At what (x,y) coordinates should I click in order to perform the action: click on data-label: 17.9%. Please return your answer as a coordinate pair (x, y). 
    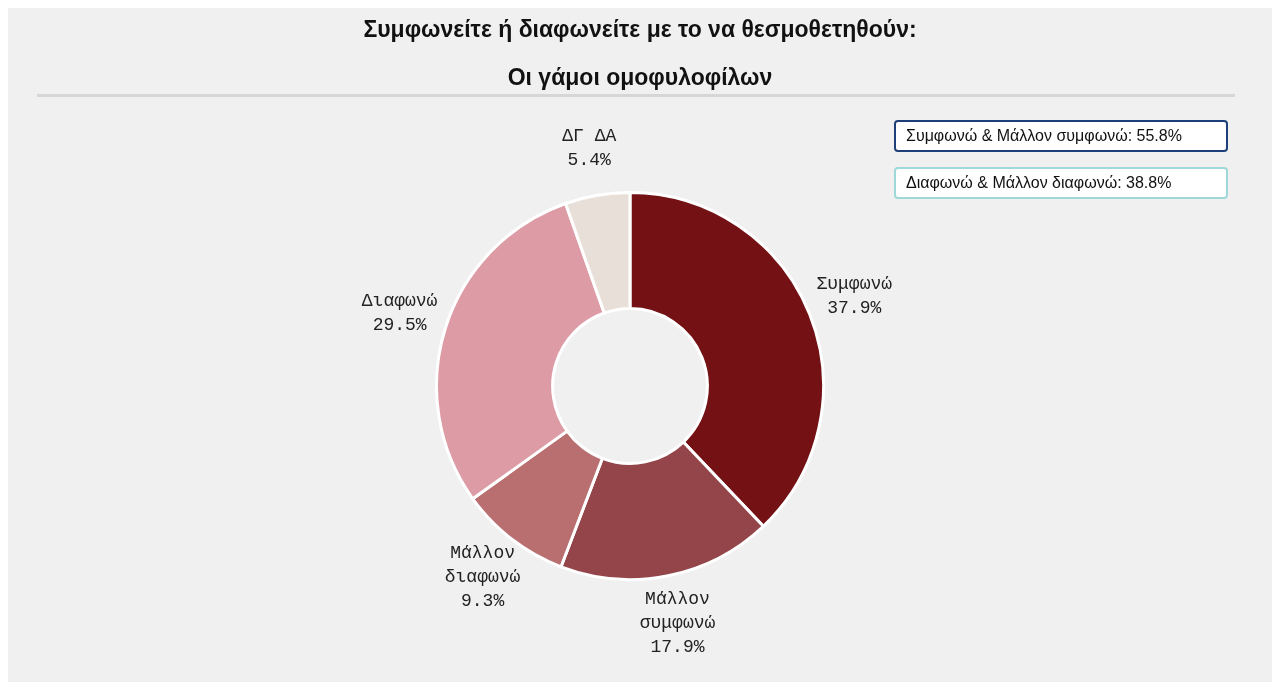
    Looking at the image, I should click on (677, 646).